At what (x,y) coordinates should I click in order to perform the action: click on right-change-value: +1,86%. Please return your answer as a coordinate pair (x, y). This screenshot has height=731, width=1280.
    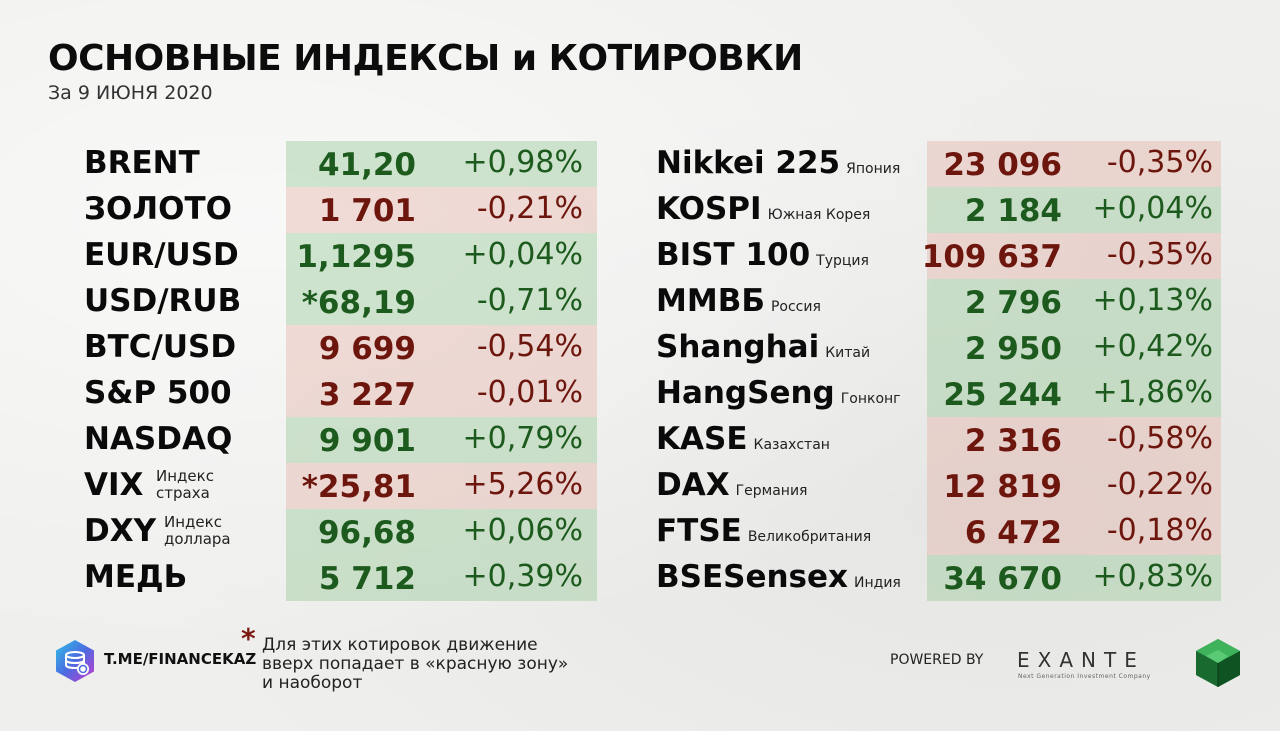
    Looking at the image, I should click on (1152, 392).